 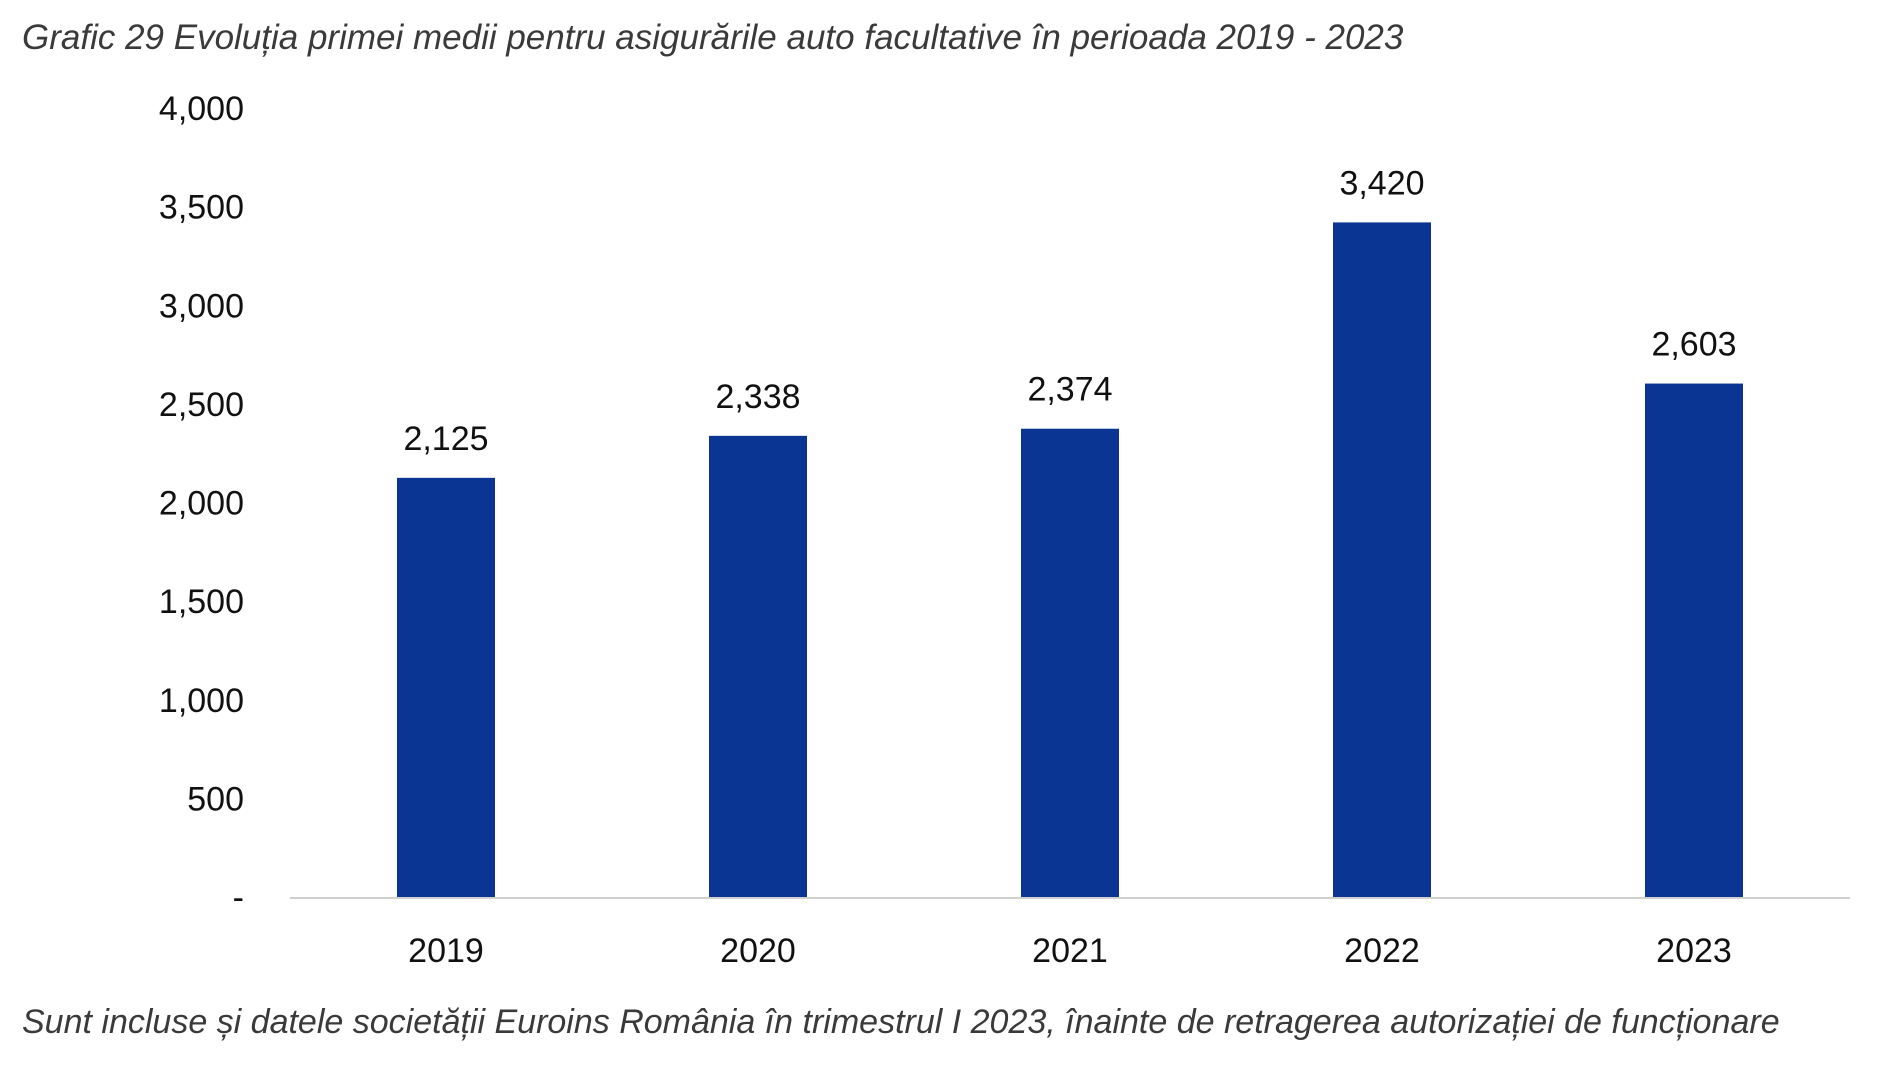 I want to click on bar-2023, so click(x=1694, y=640).